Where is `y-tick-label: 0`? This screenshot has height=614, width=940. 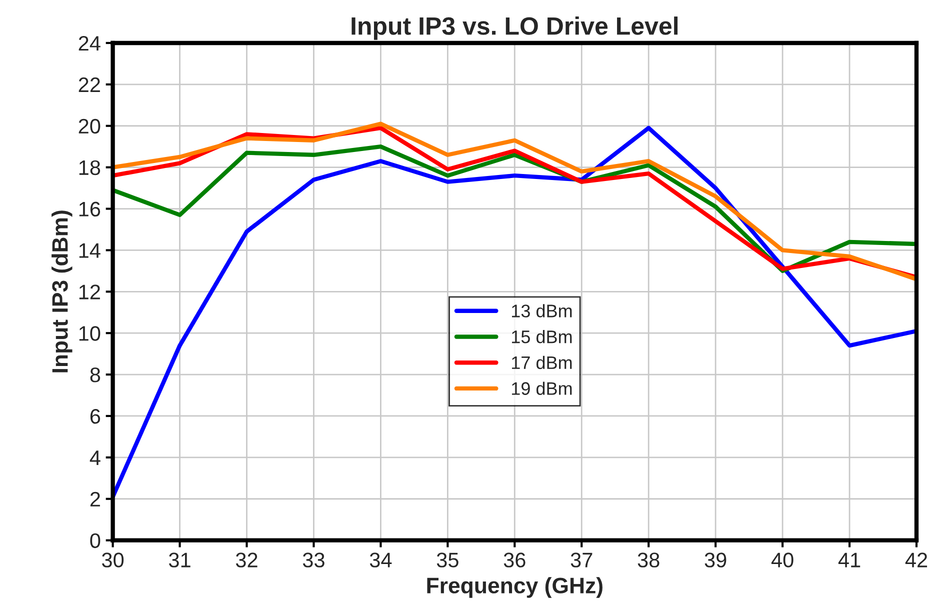
y-tick-label: 0 is located at coordinates (95, 540).